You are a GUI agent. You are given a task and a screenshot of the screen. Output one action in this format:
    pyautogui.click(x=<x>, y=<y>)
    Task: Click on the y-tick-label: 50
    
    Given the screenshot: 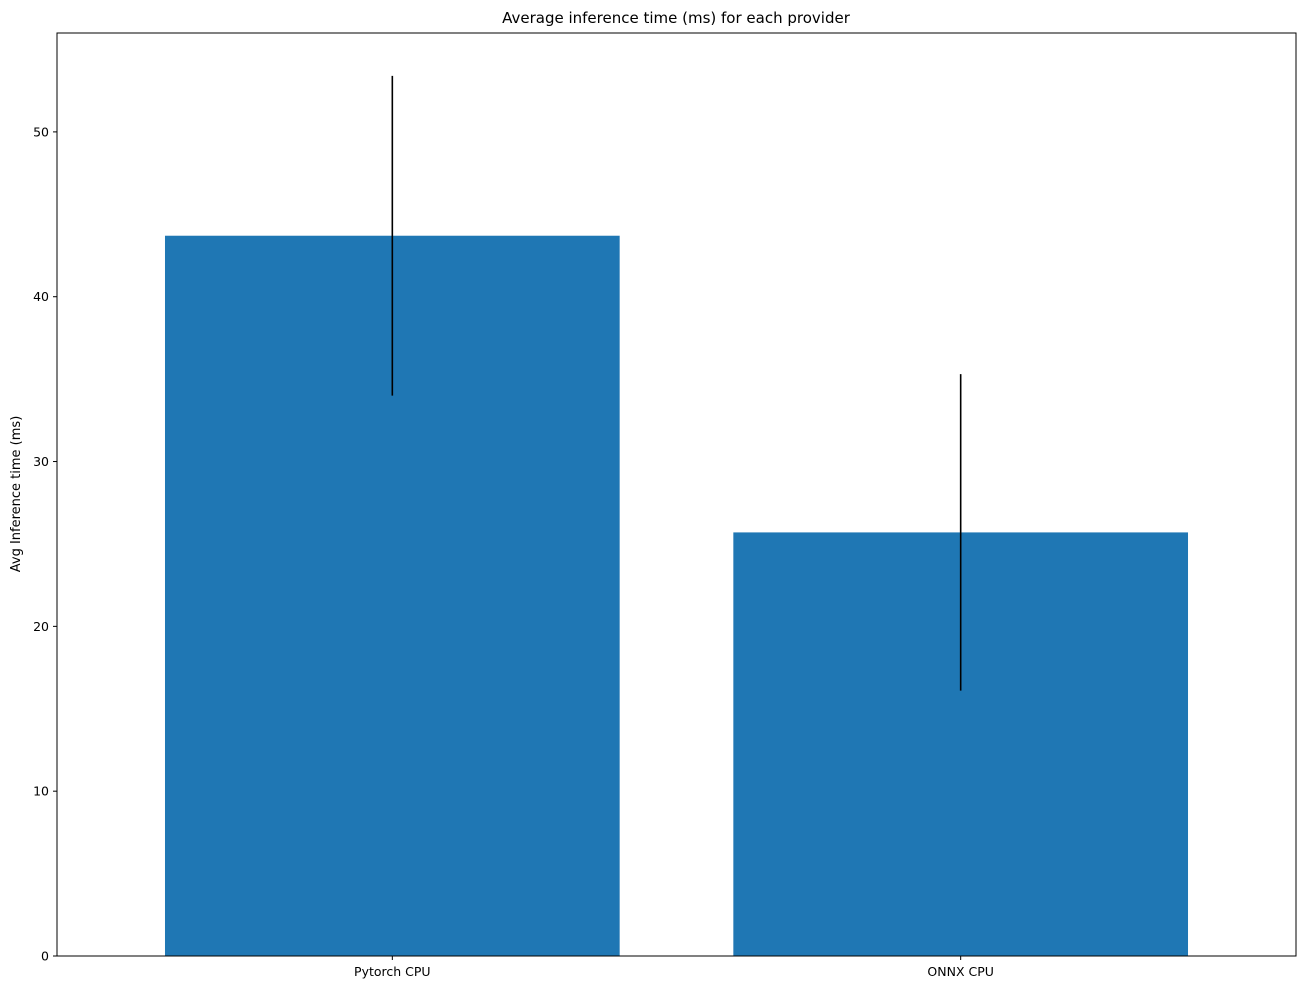 What is the action you would take?
    pyautogui.click(x=41, y=131)
    